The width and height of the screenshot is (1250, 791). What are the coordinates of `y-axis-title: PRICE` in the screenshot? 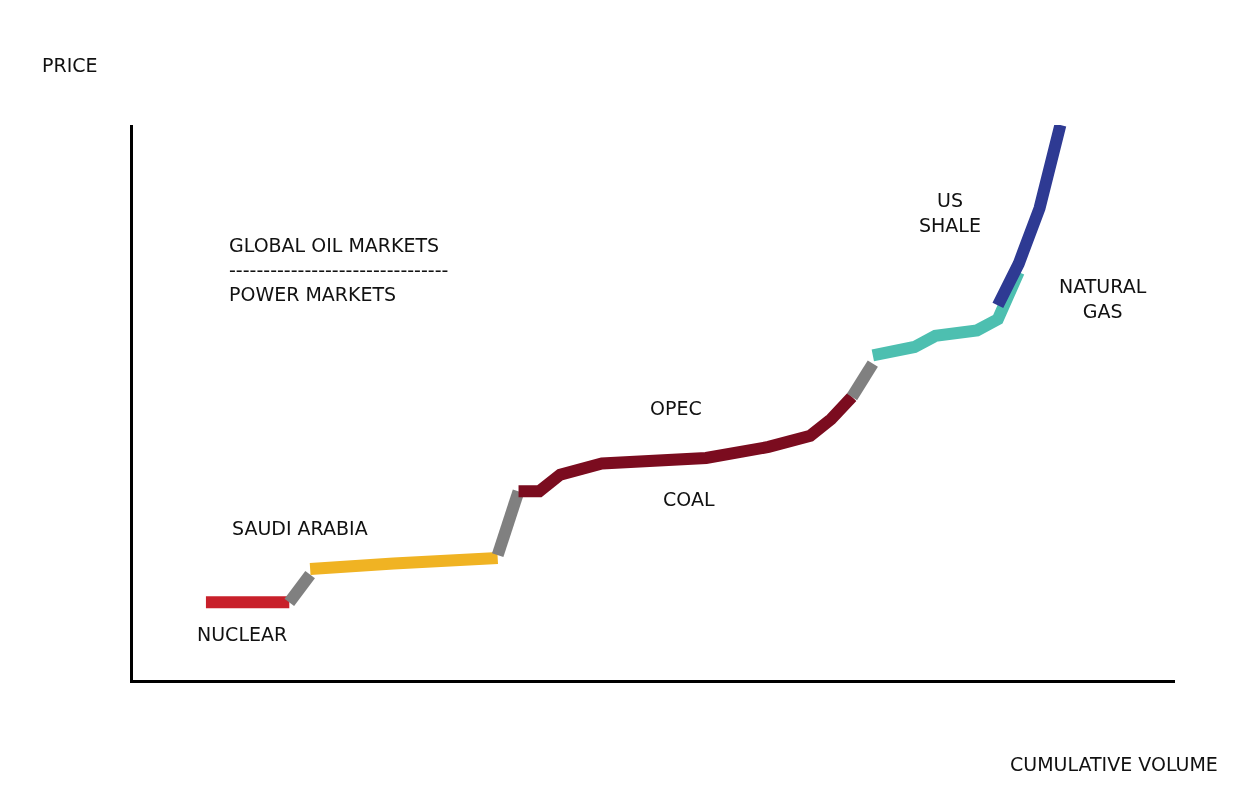 It's located at (70, 65).